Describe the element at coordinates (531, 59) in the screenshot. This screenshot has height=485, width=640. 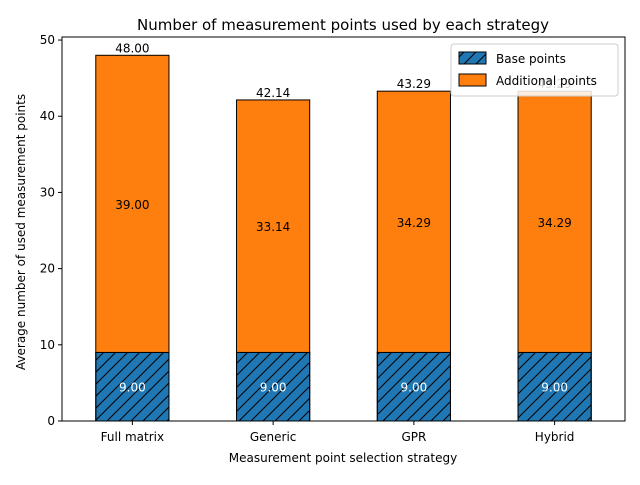
I see `legend-label-0: Base points` at that location.